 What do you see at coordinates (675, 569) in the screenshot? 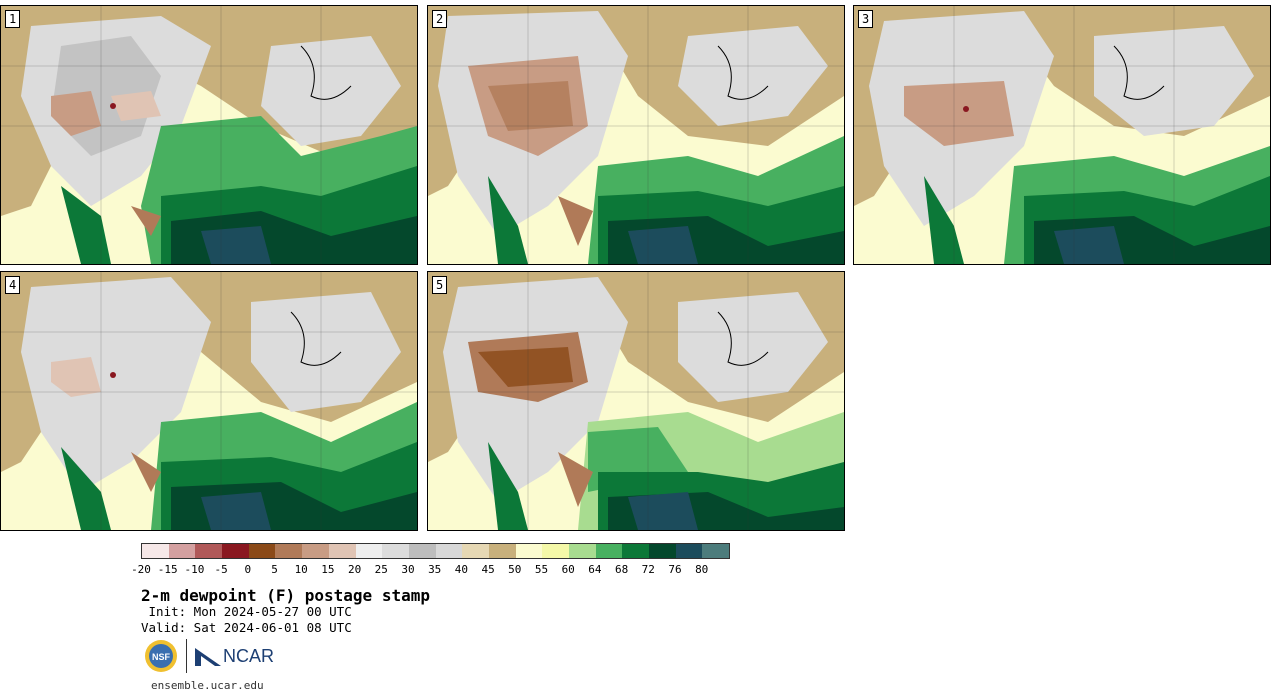
I see `colorbar-tick-label: 76` at bounding box center [675, 569].